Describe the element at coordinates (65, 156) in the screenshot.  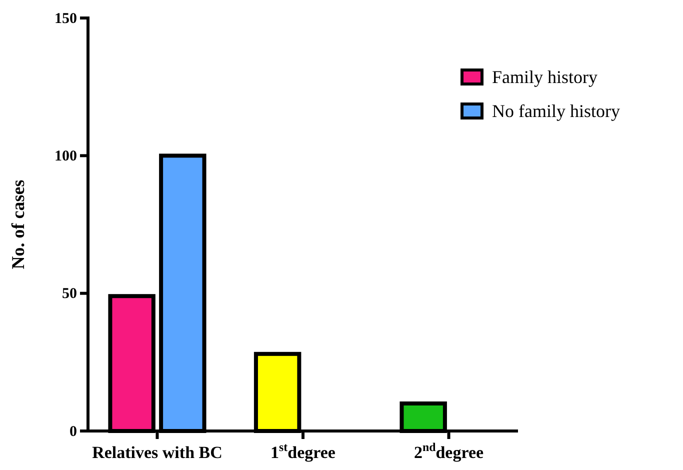
I see `y-tick-label: 100` at that location.